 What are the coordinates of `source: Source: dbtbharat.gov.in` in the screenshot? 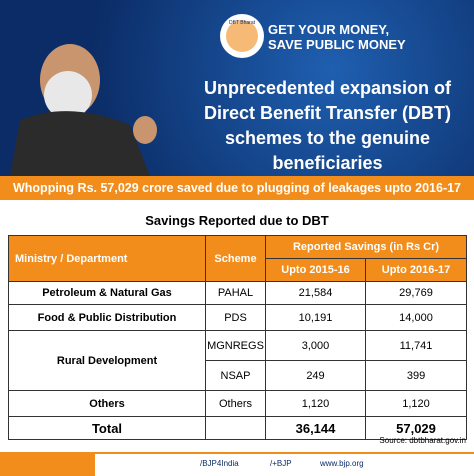 It's located at (422, 440).